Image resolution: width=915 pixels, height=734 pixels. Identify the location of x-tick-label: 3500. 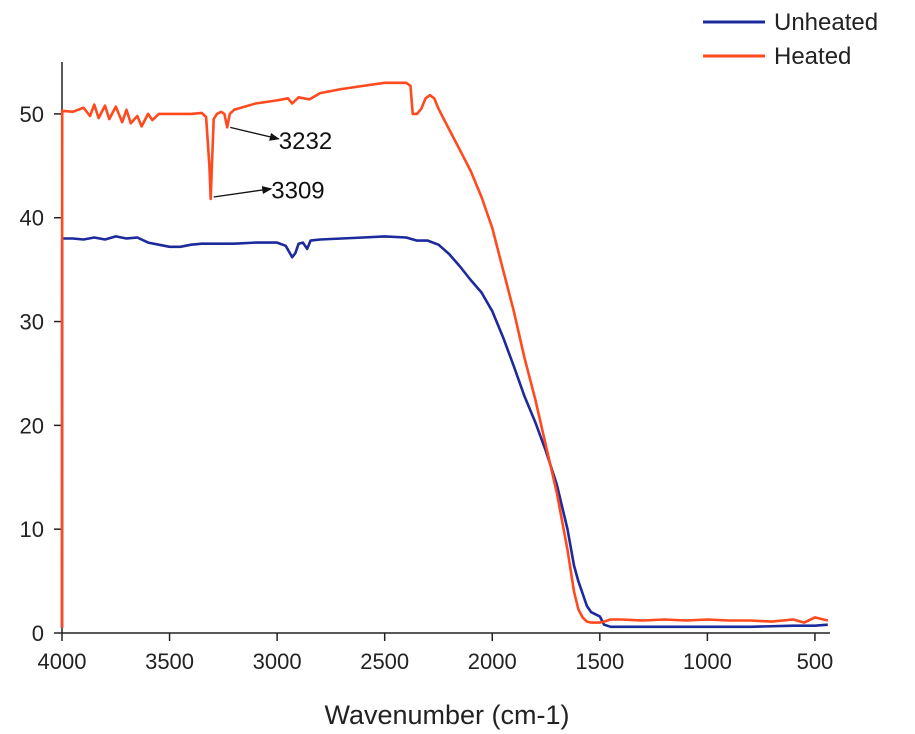
(169, 661).